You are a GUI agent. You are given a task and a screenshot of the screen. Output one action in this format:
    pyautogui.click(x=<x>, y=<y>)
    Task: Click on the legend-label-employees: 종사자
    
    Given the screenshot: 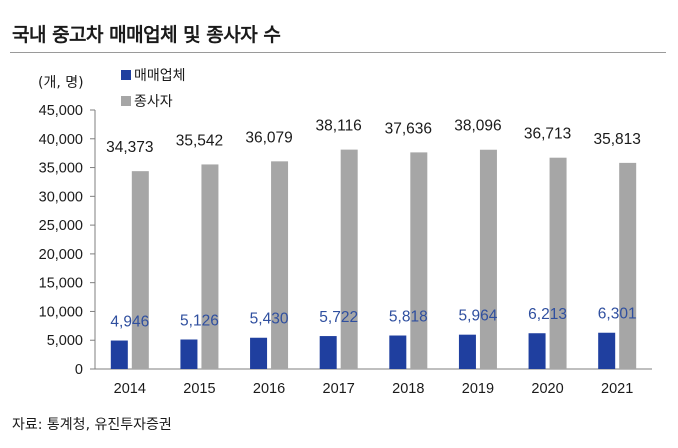 What is the action you would take?
    pyautogui.click(x=153, y=102)
    